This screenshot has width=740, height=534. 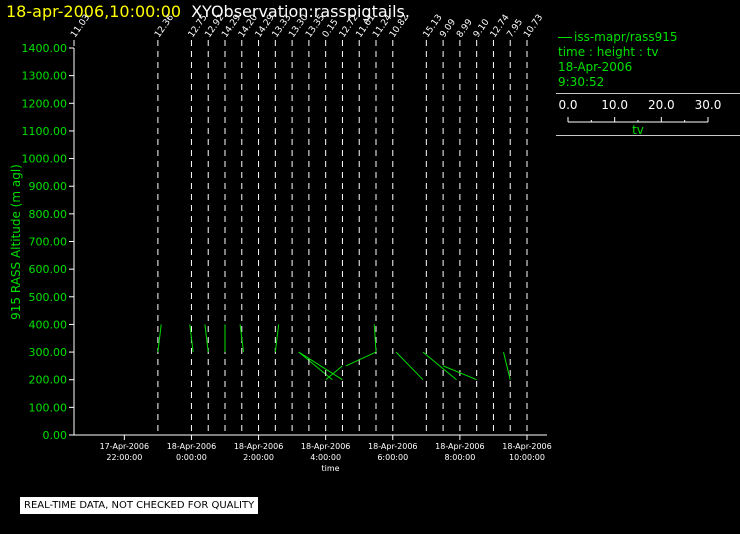 I want to click on title-observation: XYObservation:rasspigtails., so click(x=300, y=11).